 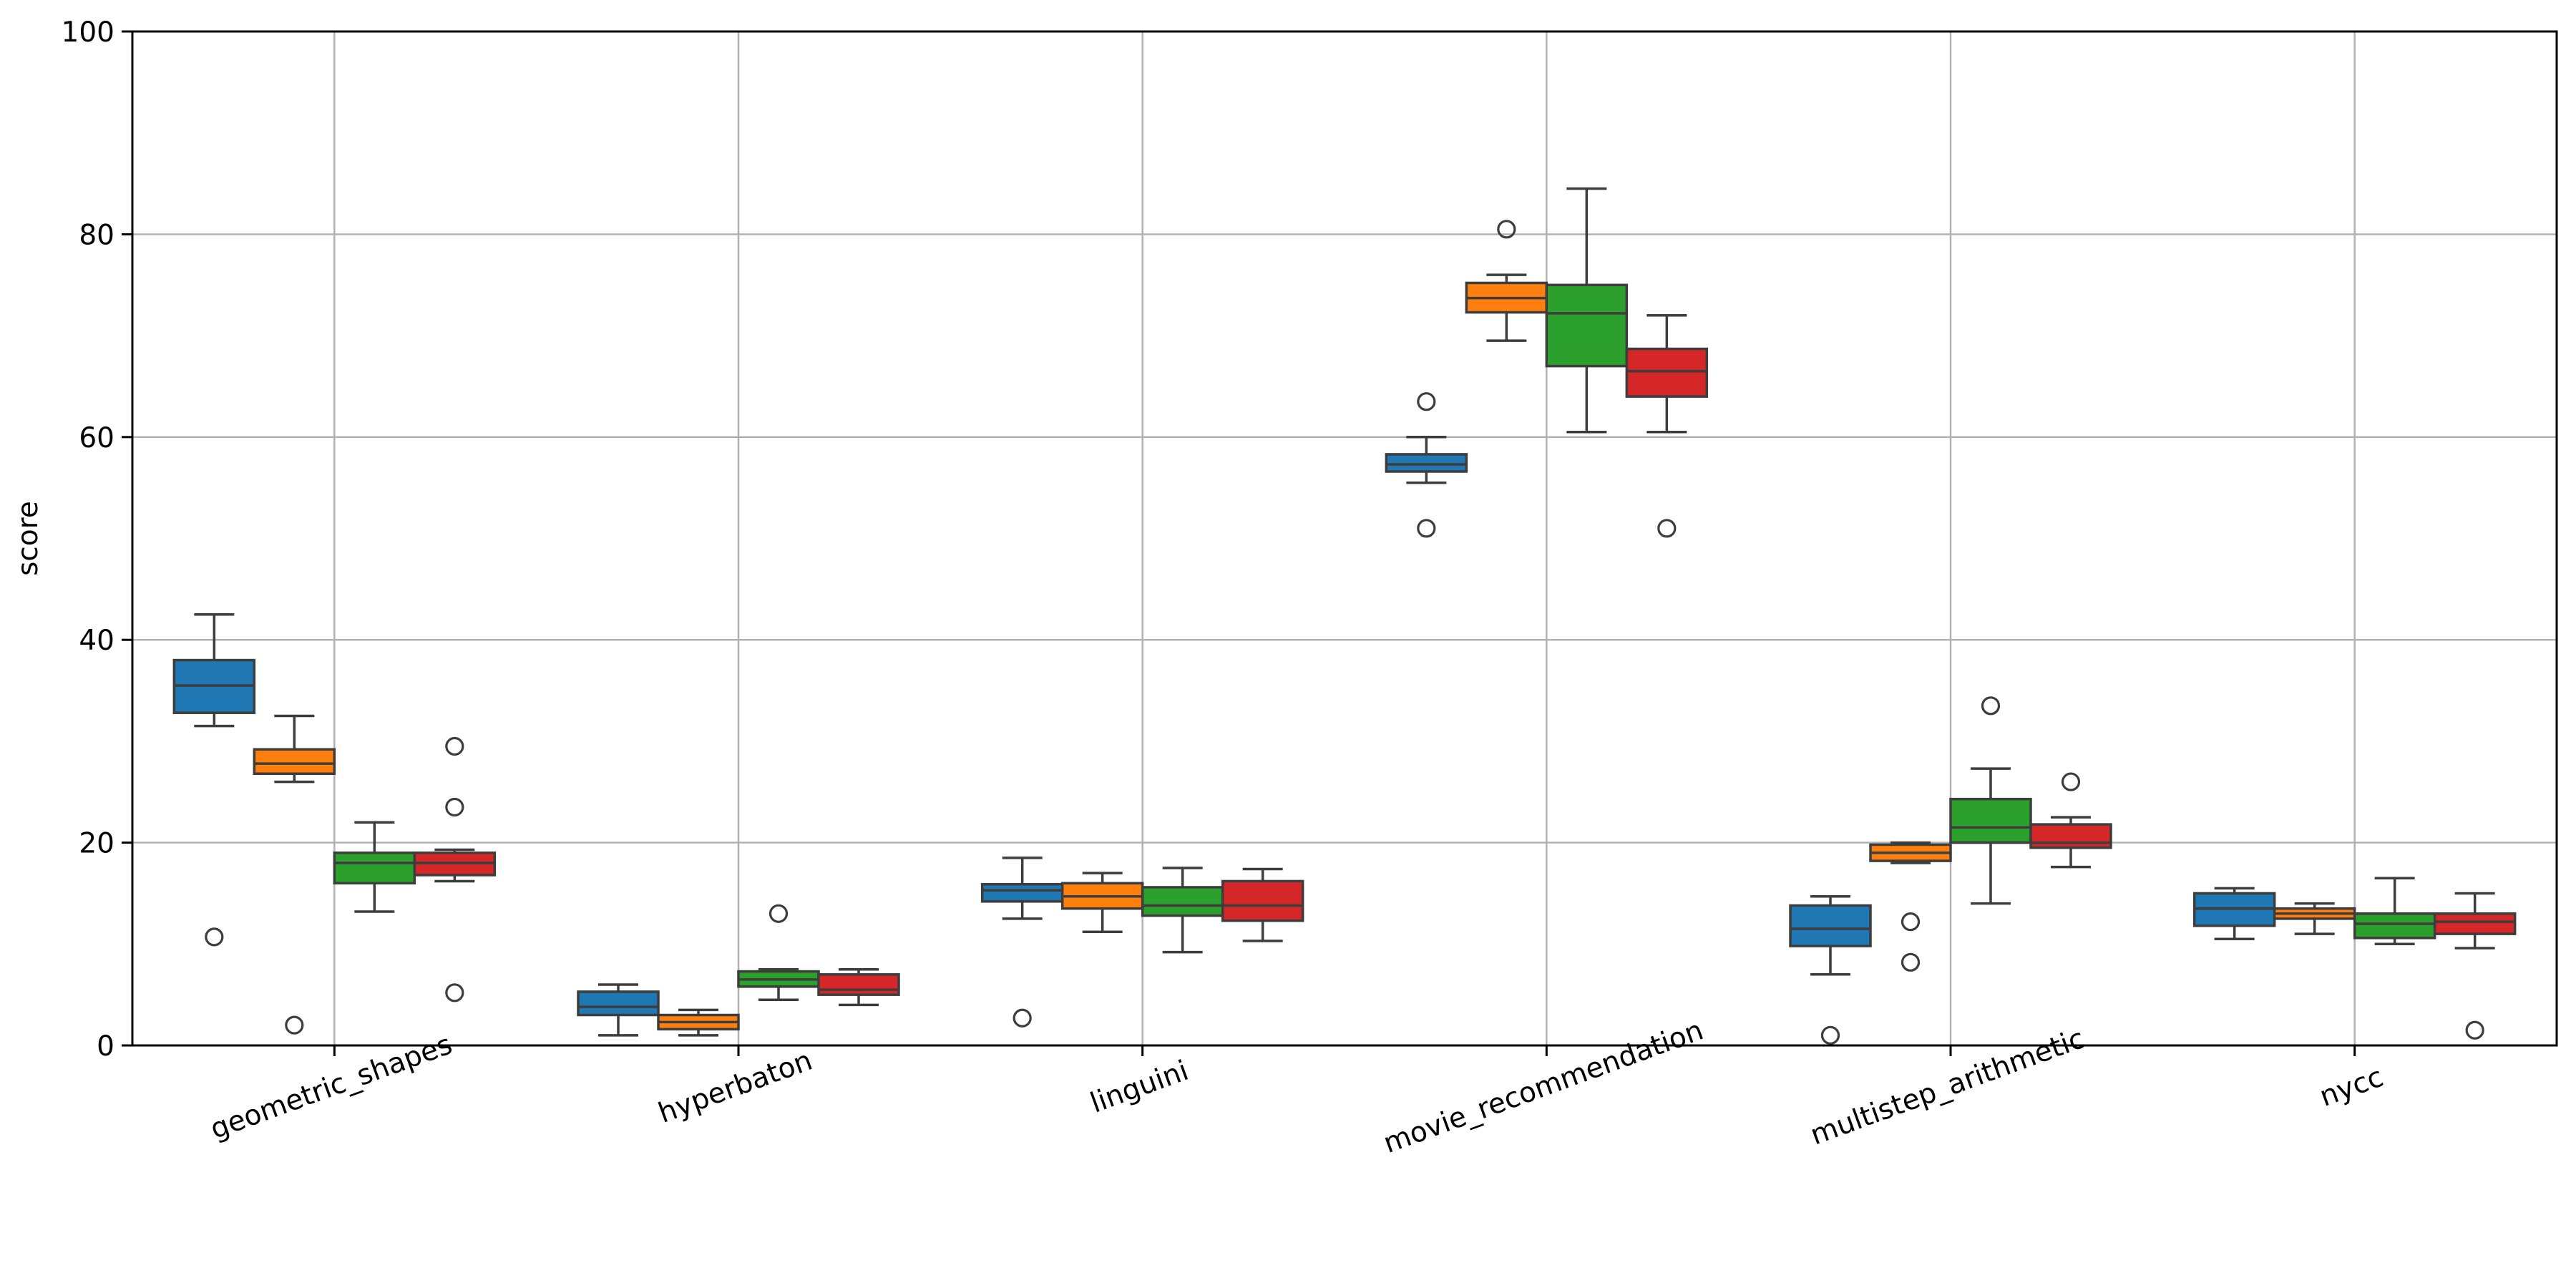 What do you see at coordinates (96, 641) in the screenshot?
I see `y-tick-label: 40` at bounding box center [96, 641].